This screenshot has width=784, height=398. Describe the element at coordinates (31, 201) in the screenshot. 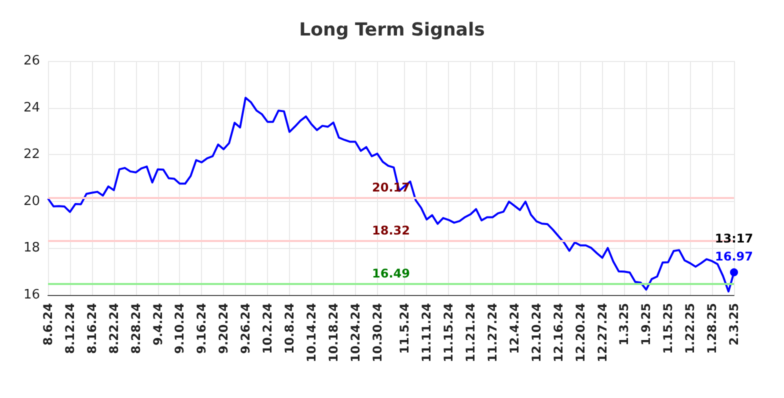

I see `y-tick-label: 20` at that location.